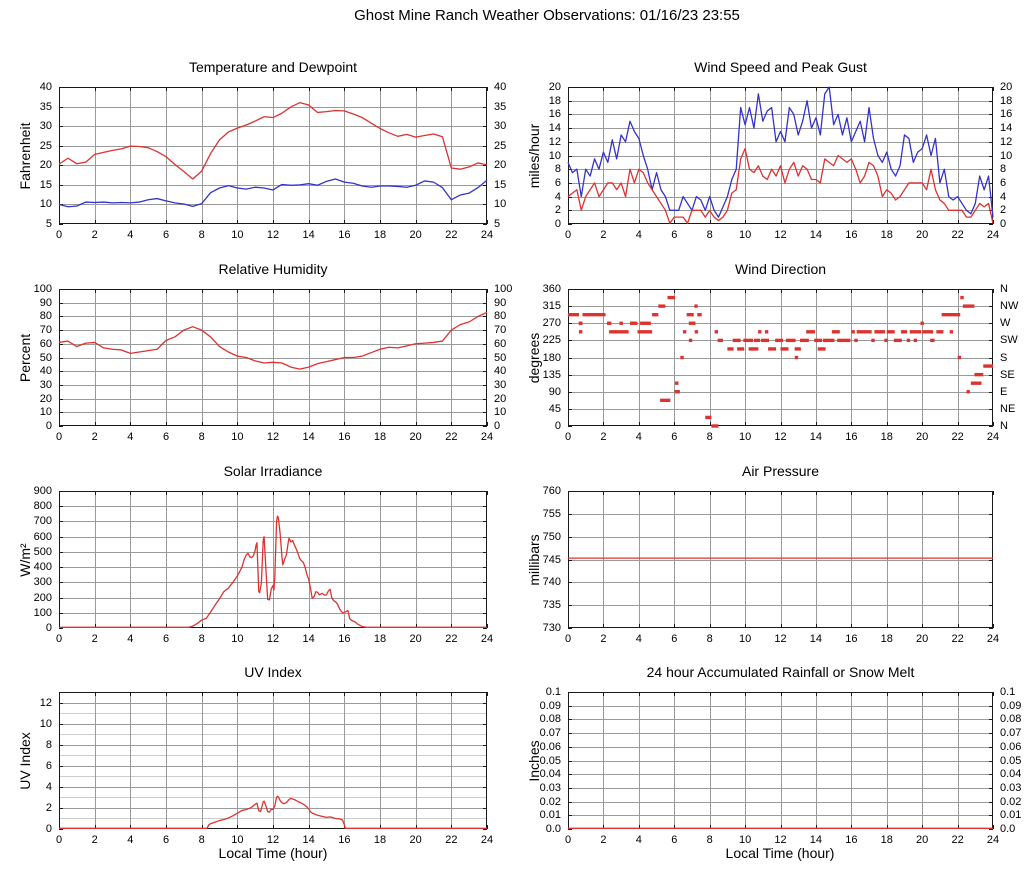 The image size is (1027, 878). What do you see at coordinates (500, 106) in the screenshot?
I see `y-tick-label-right: 35` at bounding box center [500, 106].